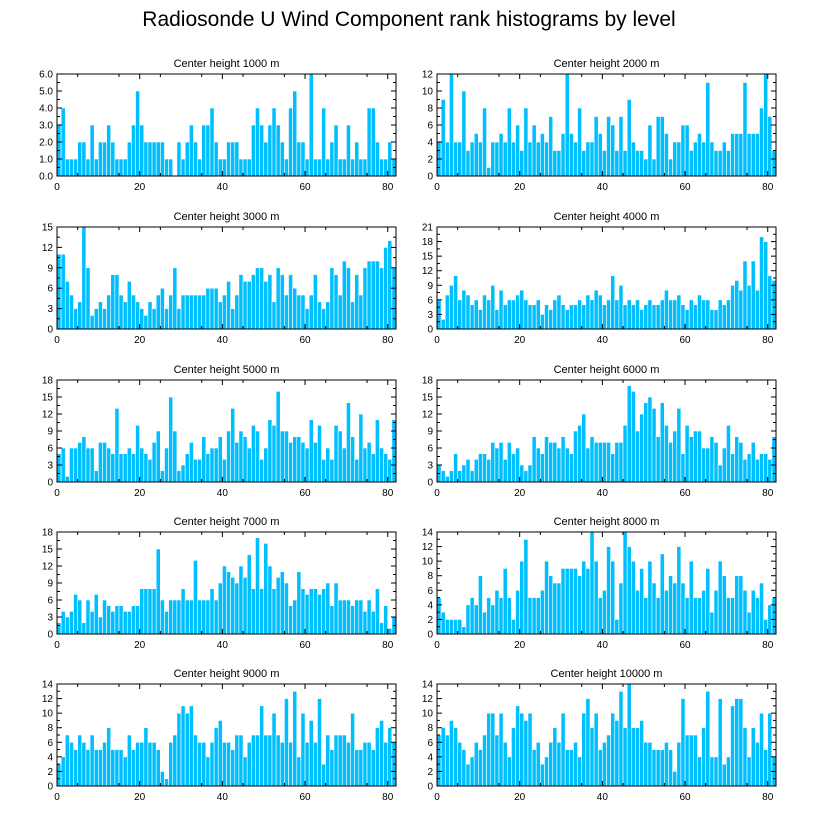 The height and width of the screenshot is (824, 818). Describe the element at coordinates (430, 143) in the screenshot. I see `y-tick-label: 4` at that location.